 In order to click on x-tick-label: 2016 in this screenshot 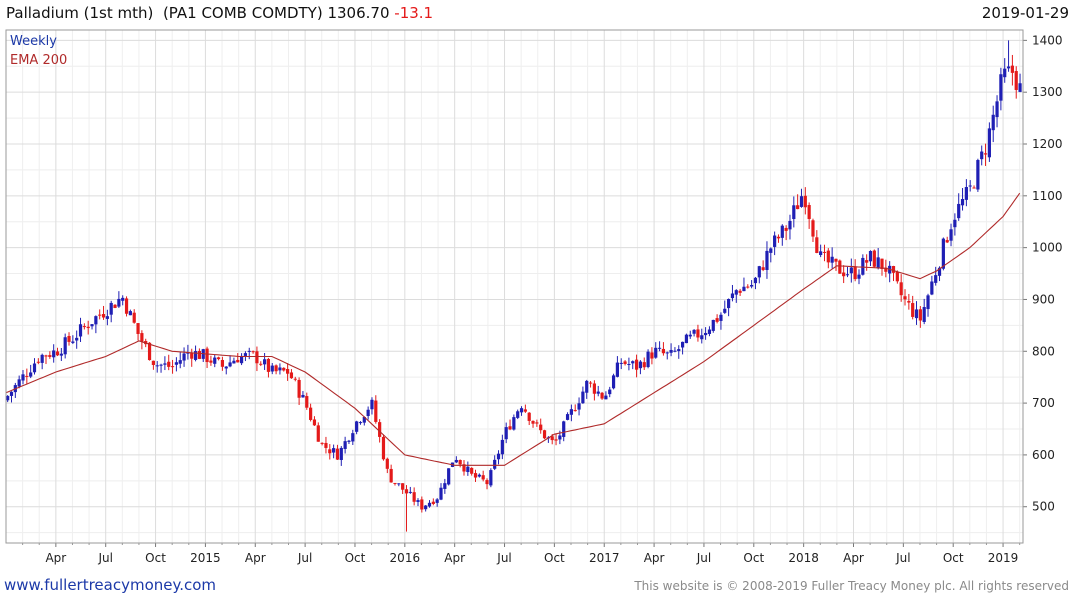, I will do `click(405, 558)`.